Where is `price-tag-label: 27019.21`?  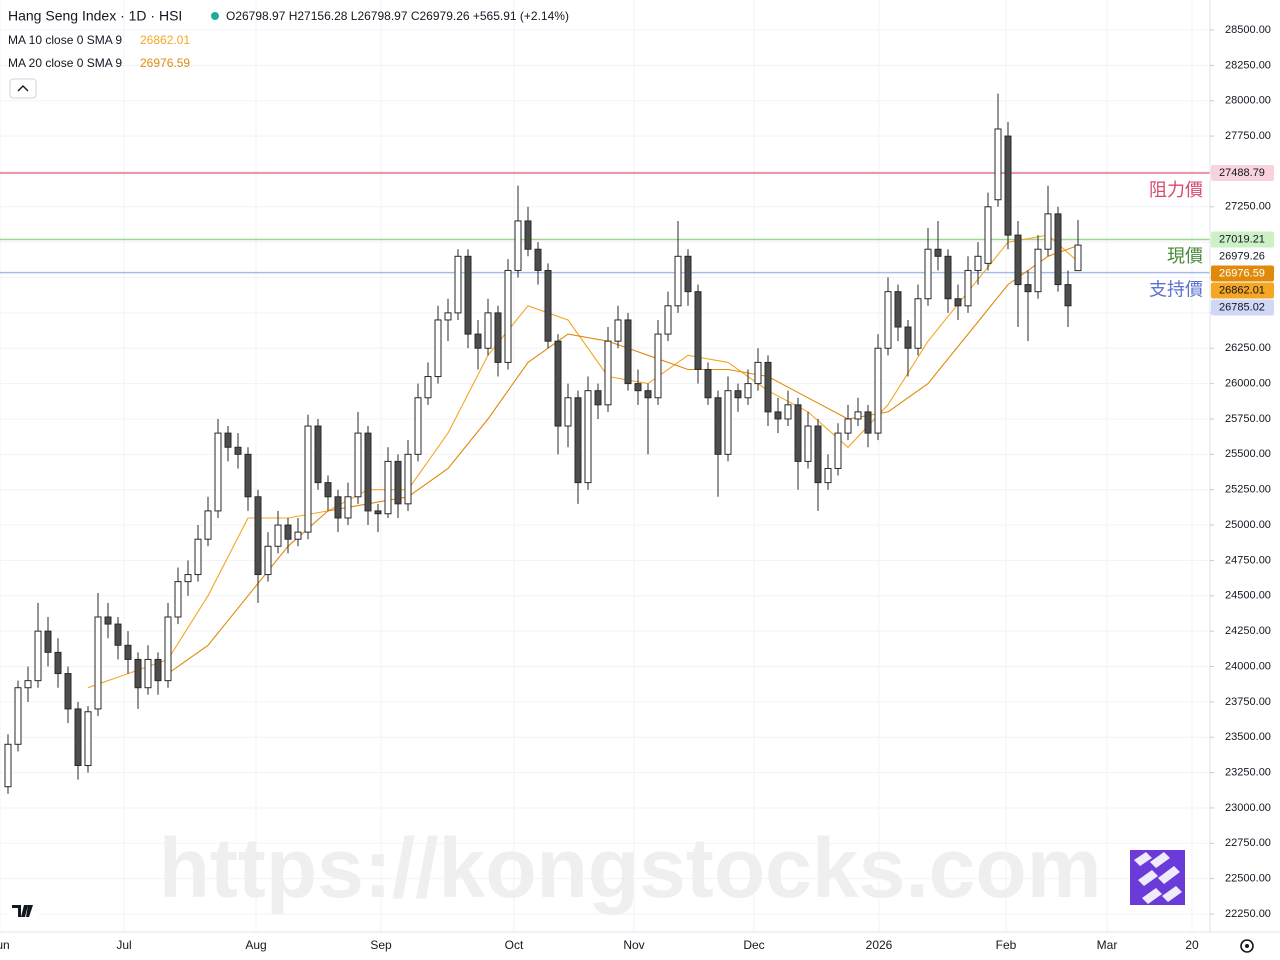
price-tag-label: 27019.21 is located at coordinates (1242, 239).